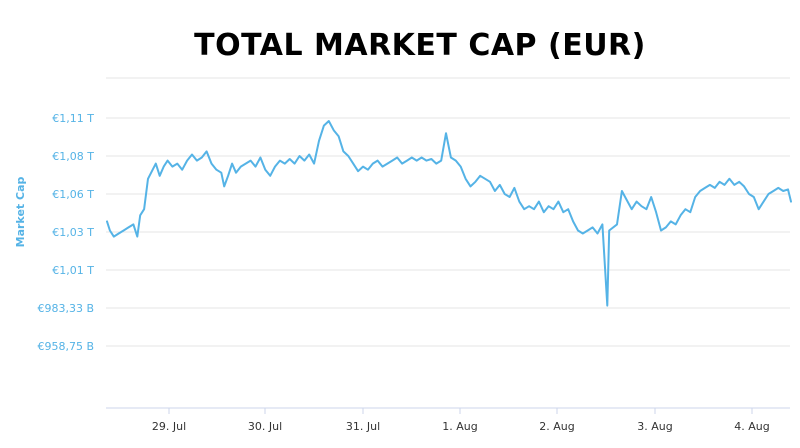 The image size is (800, 448). Describe the element at coordinates (654, 426) in the screenshot. I see `x-tick-label: 3. Aug` at that location.